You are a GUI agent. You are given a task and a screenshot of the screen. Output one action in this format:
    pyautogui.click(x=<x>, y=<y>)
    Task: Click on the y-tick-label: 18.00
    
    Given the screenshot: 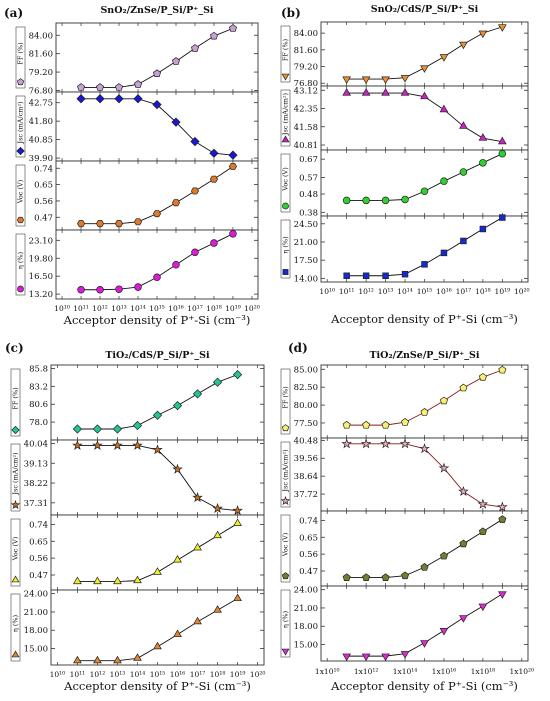 What is the action you would take?
    pyautogui.click(x=36, y=631)
    